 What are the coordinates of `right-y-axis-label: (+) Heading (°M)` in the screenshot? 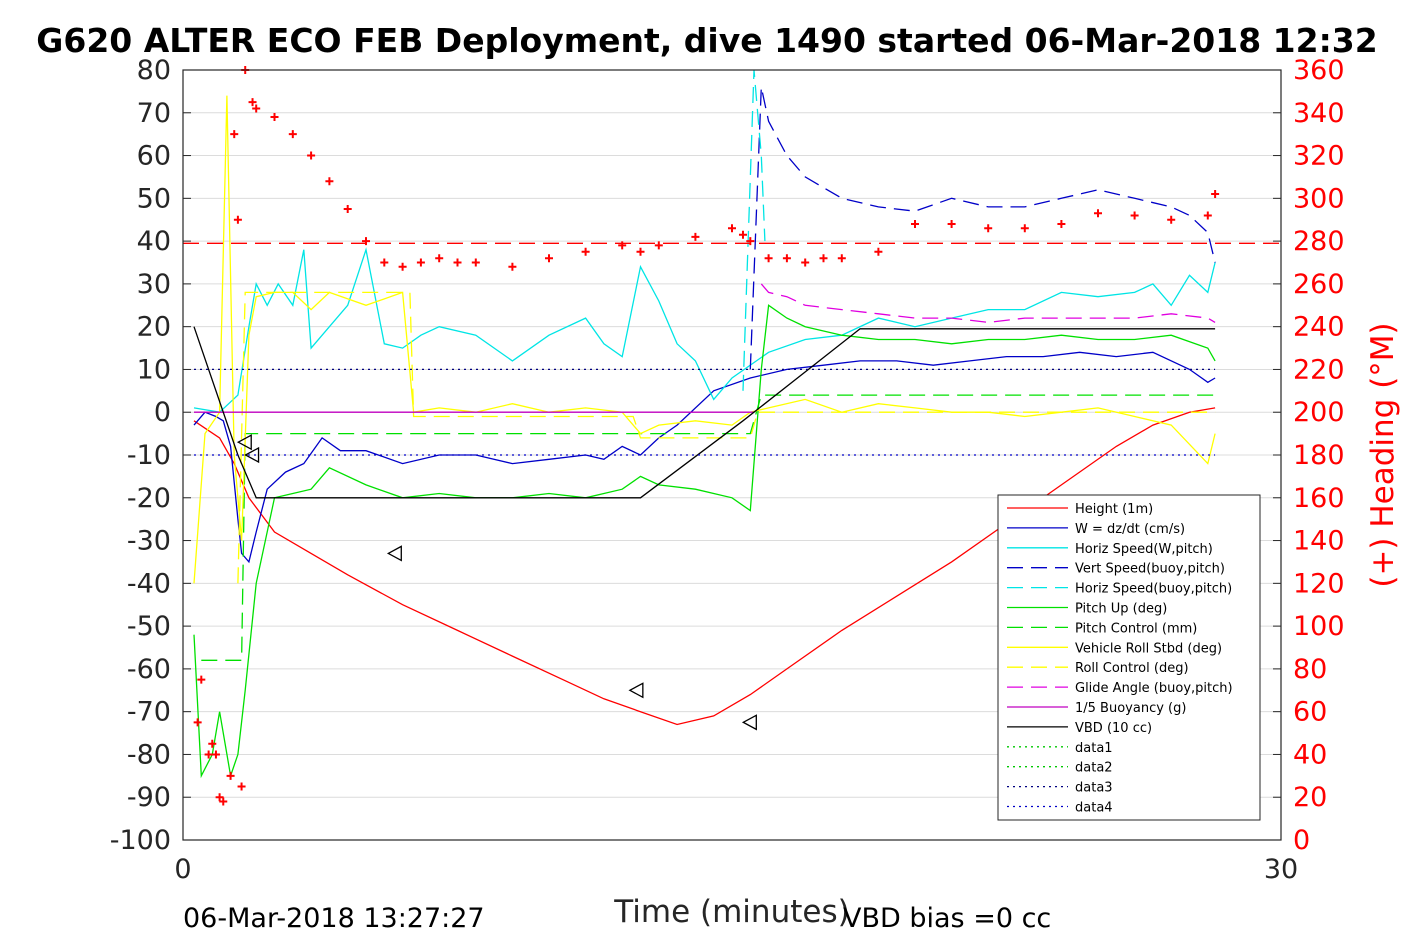 It's located at (1383, 454).